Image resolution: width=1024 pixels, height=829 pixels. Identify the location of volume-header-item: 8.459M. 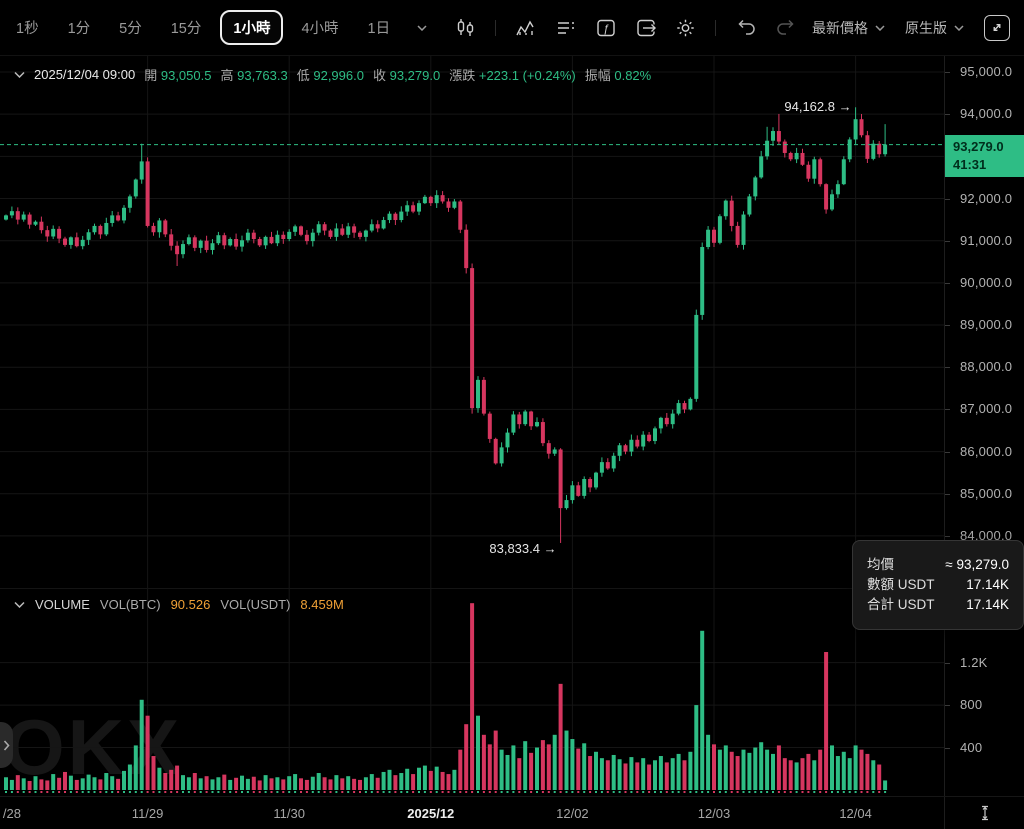
(322, 604).